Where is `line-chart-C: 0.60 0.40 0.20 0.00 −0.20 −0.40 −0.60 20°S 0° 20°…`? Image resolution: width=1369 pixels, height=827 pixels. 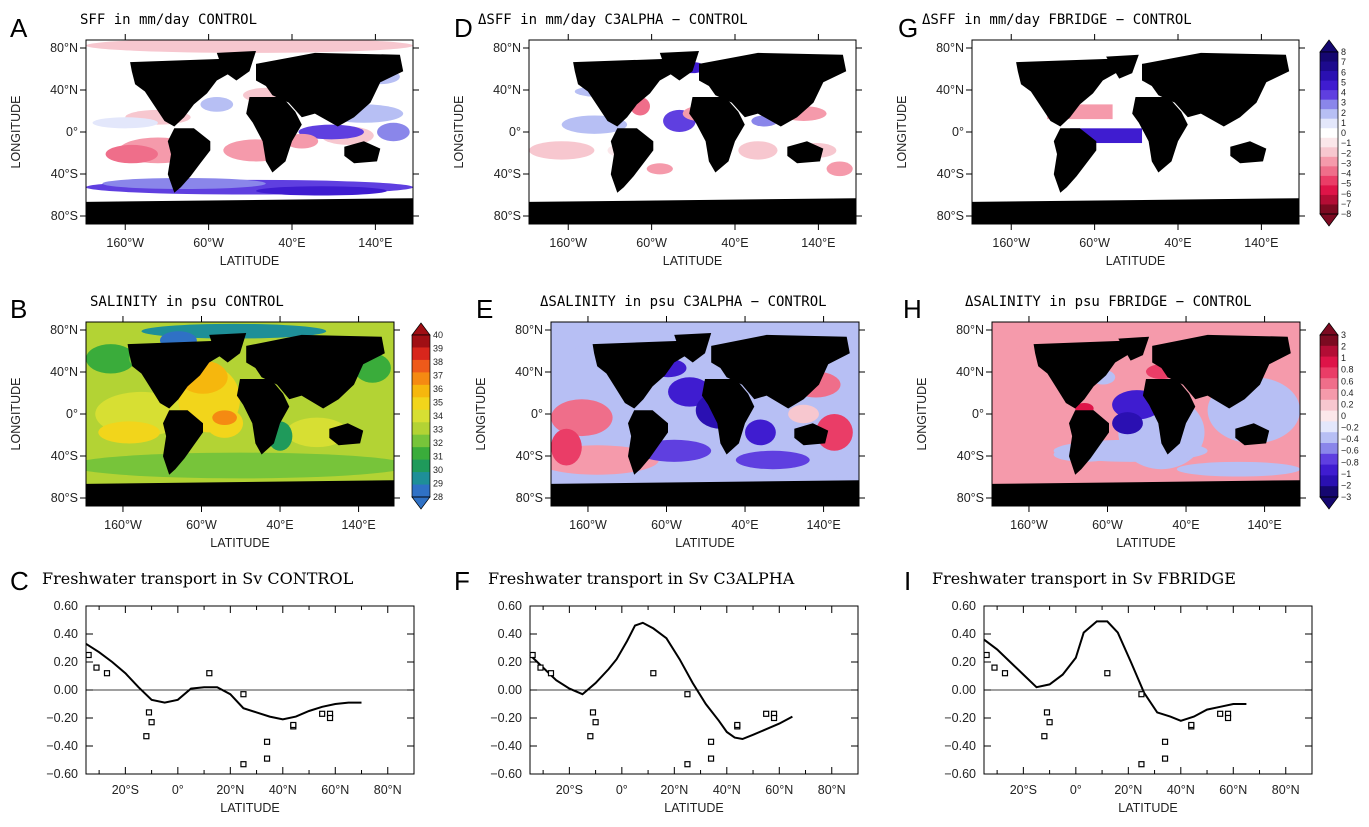
line-chart-C: 0.60 0.40 0.20 0.00 −0.20 −0.40 −0.60 20°S 0° 20°… is located at coordinates (230, 707).